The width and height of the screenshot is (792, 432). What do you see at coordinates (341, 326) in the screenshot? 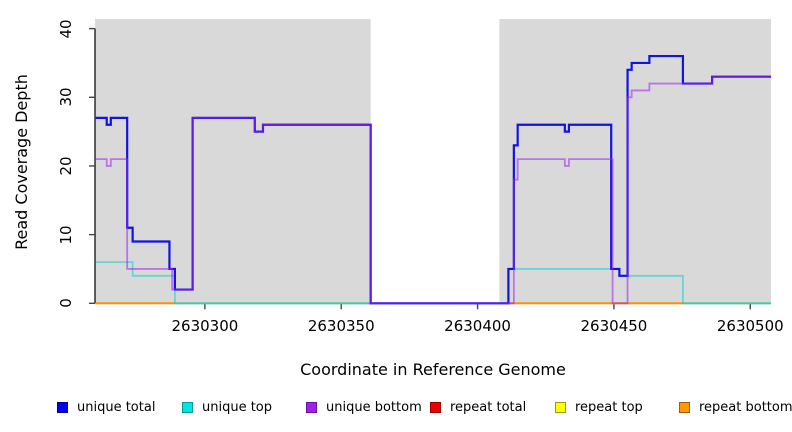
I see `x-tick-label-2630350: 2630350` at bounding box center [341, 326].